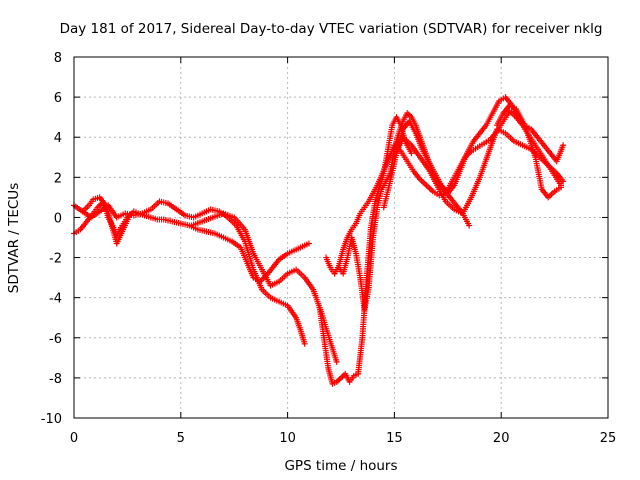  What do you see at coordinates (74, 438) in the screenshot?
I see `x-tick-label: 0` at bounding box center [74, 438].